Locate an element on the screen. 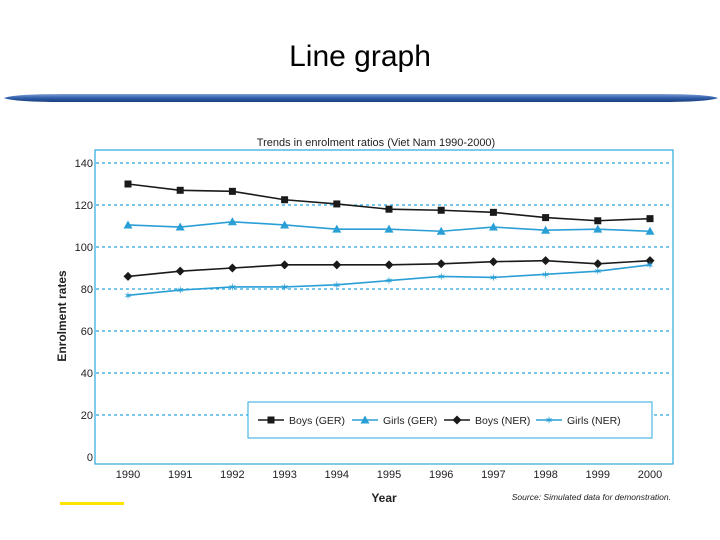 This screenshot has width=720, height=540. title-underline-bar is located at coordinates (361, 98).